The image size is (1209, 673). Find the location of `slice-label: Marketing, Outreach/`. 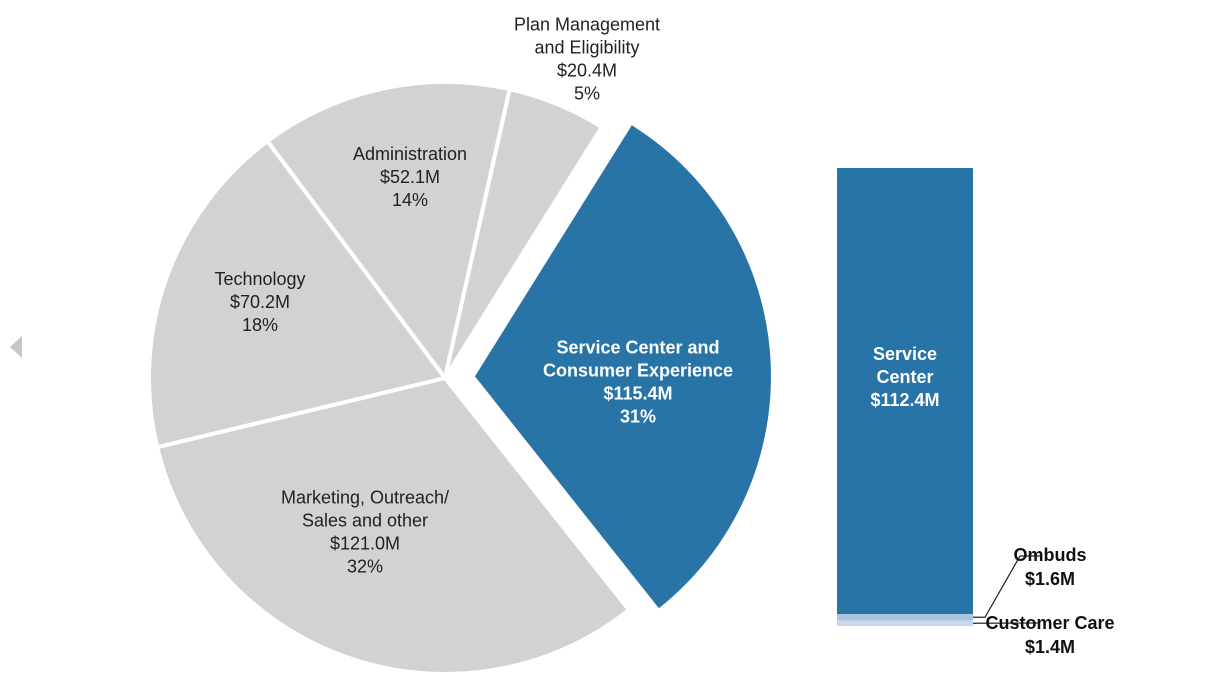

slice-label: Marketing, Outreach/ is located at coordinates (365, 497).